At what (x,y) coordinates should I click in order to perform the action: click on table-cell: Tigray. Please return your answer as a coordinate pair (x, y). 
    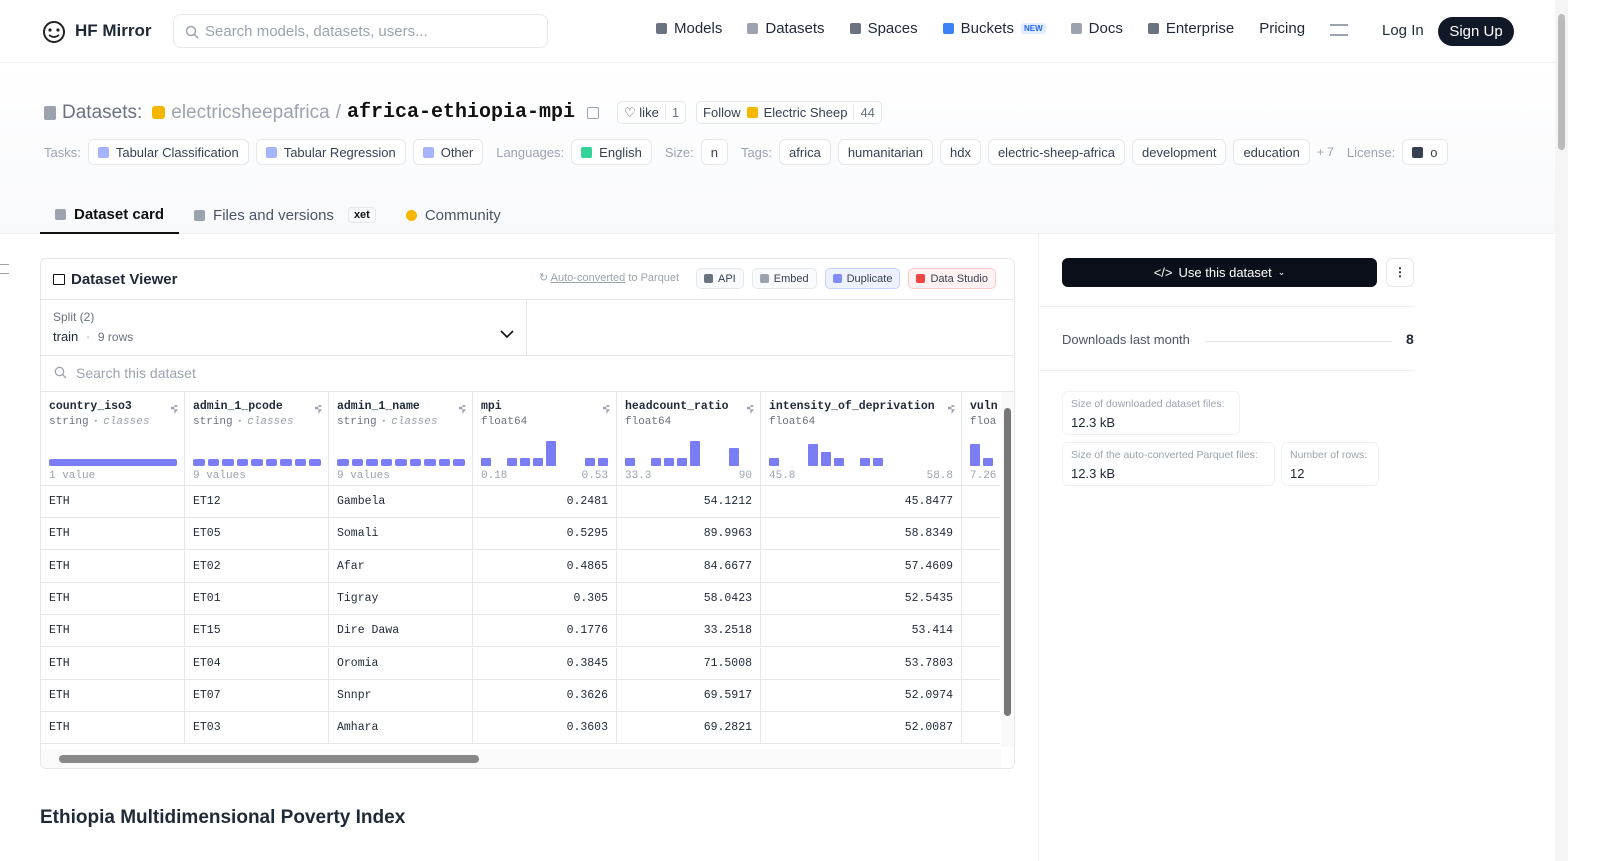
    Looking at the image, I should click on (401, 598).